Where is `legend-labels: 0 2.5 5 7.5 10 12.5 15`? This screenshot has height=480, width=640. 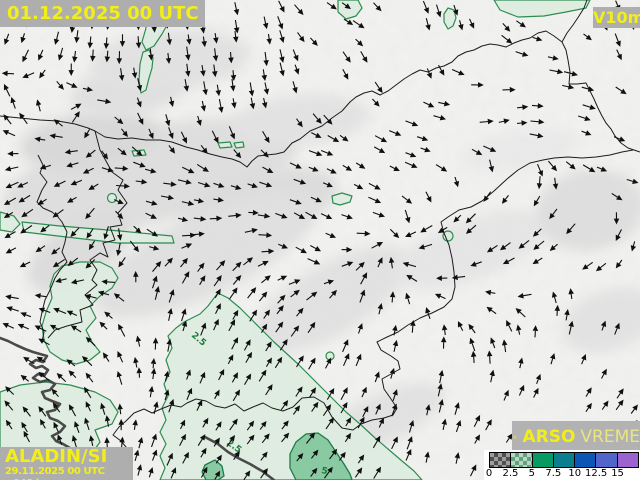
legend-labels: 0 2.5 5 7.5 10 12.5 15 is located at coordinates (562, 474).